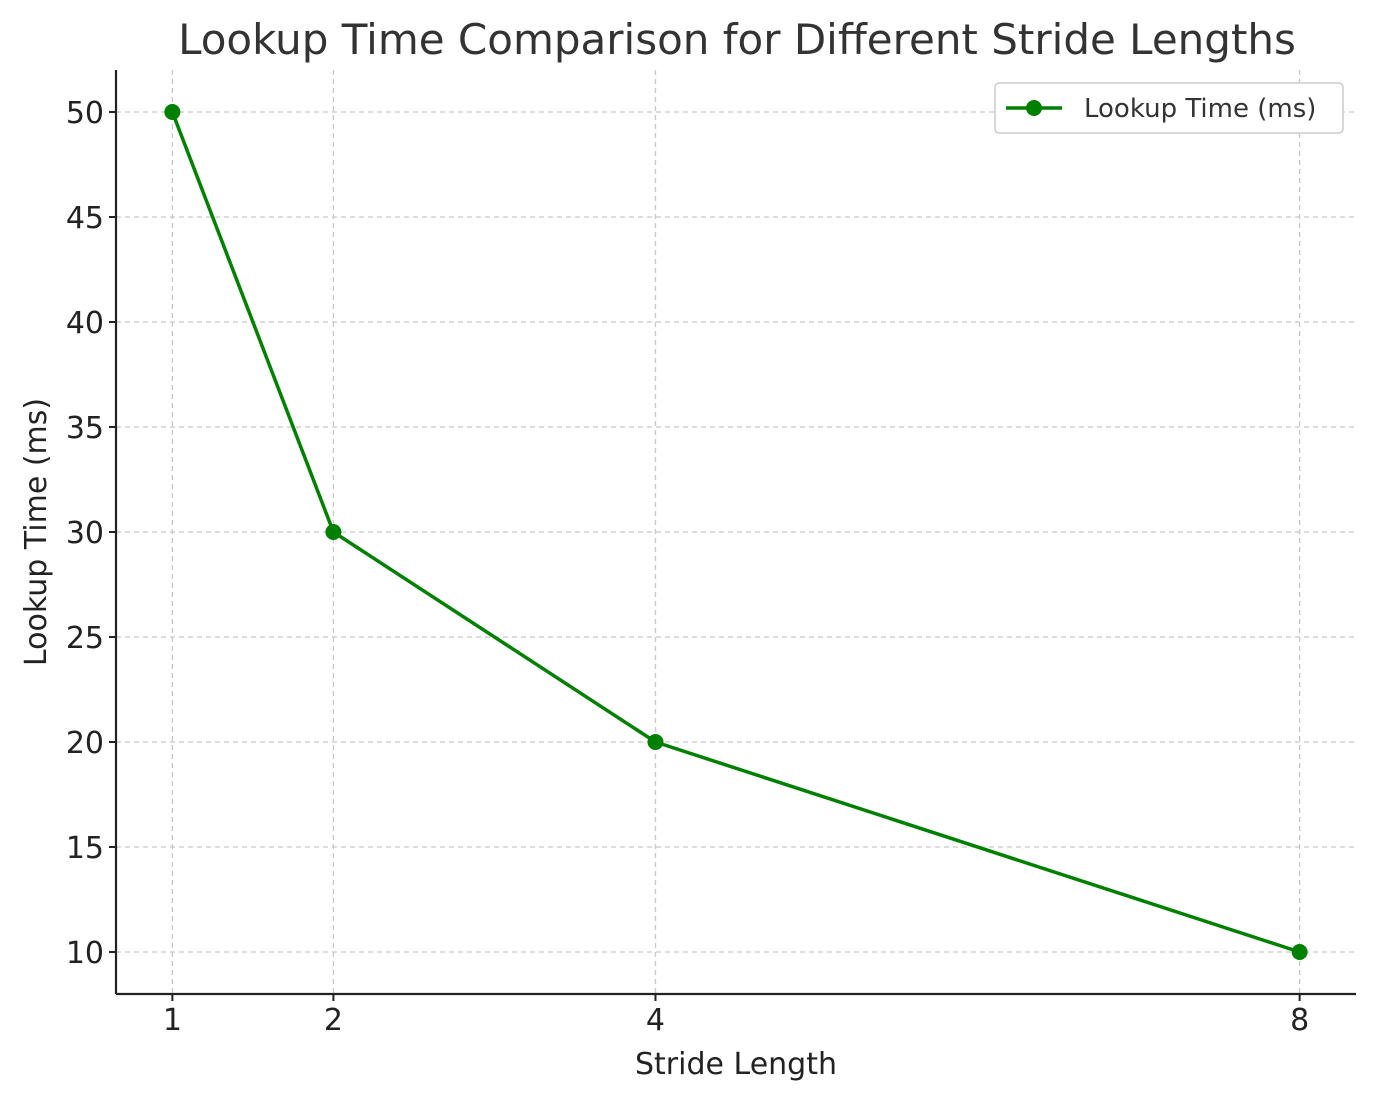 Image resolution: width=1376 pixels, height=1101 pixels. What do you see at coordinates (85, 638) in the screenshot?
I see `y-tick-label: 25` at bounding box center [85, 638].